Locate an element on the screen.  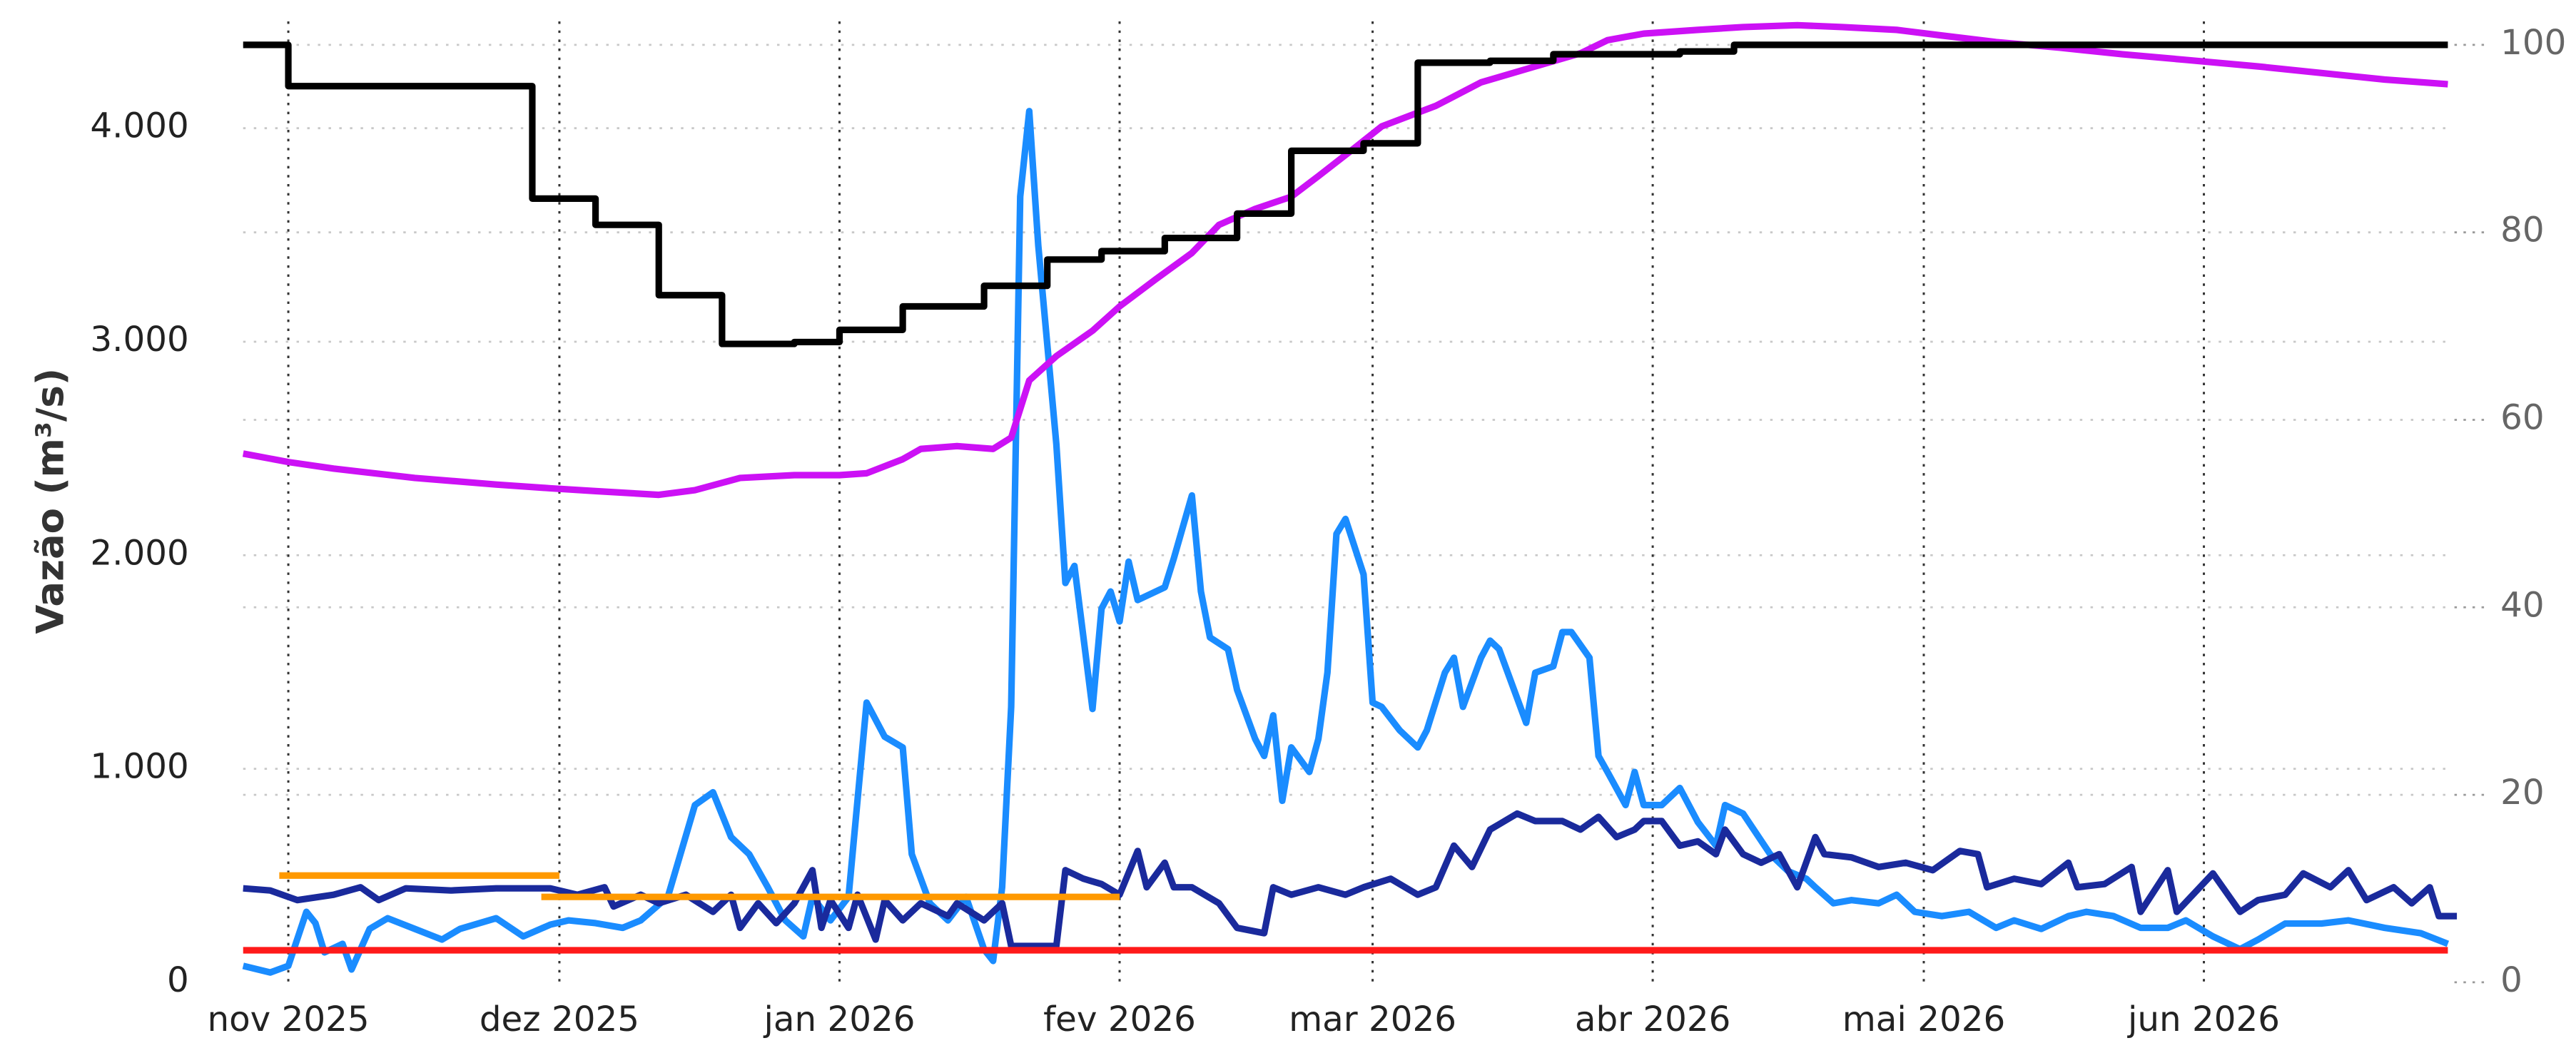
y-axis-label: Vazão (m³/s) is located at coordinates (51, 501).